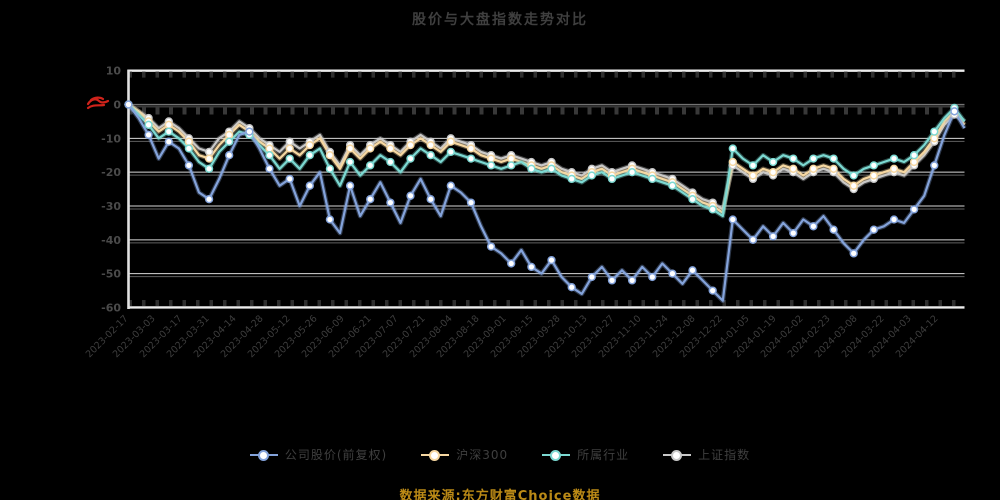 The height and width of the screenshot is (500, 1000). What do you see at coordinates (111, 307) in the screenshot?
I see `y-tick-label: -60` at bounding box center [111, 307].